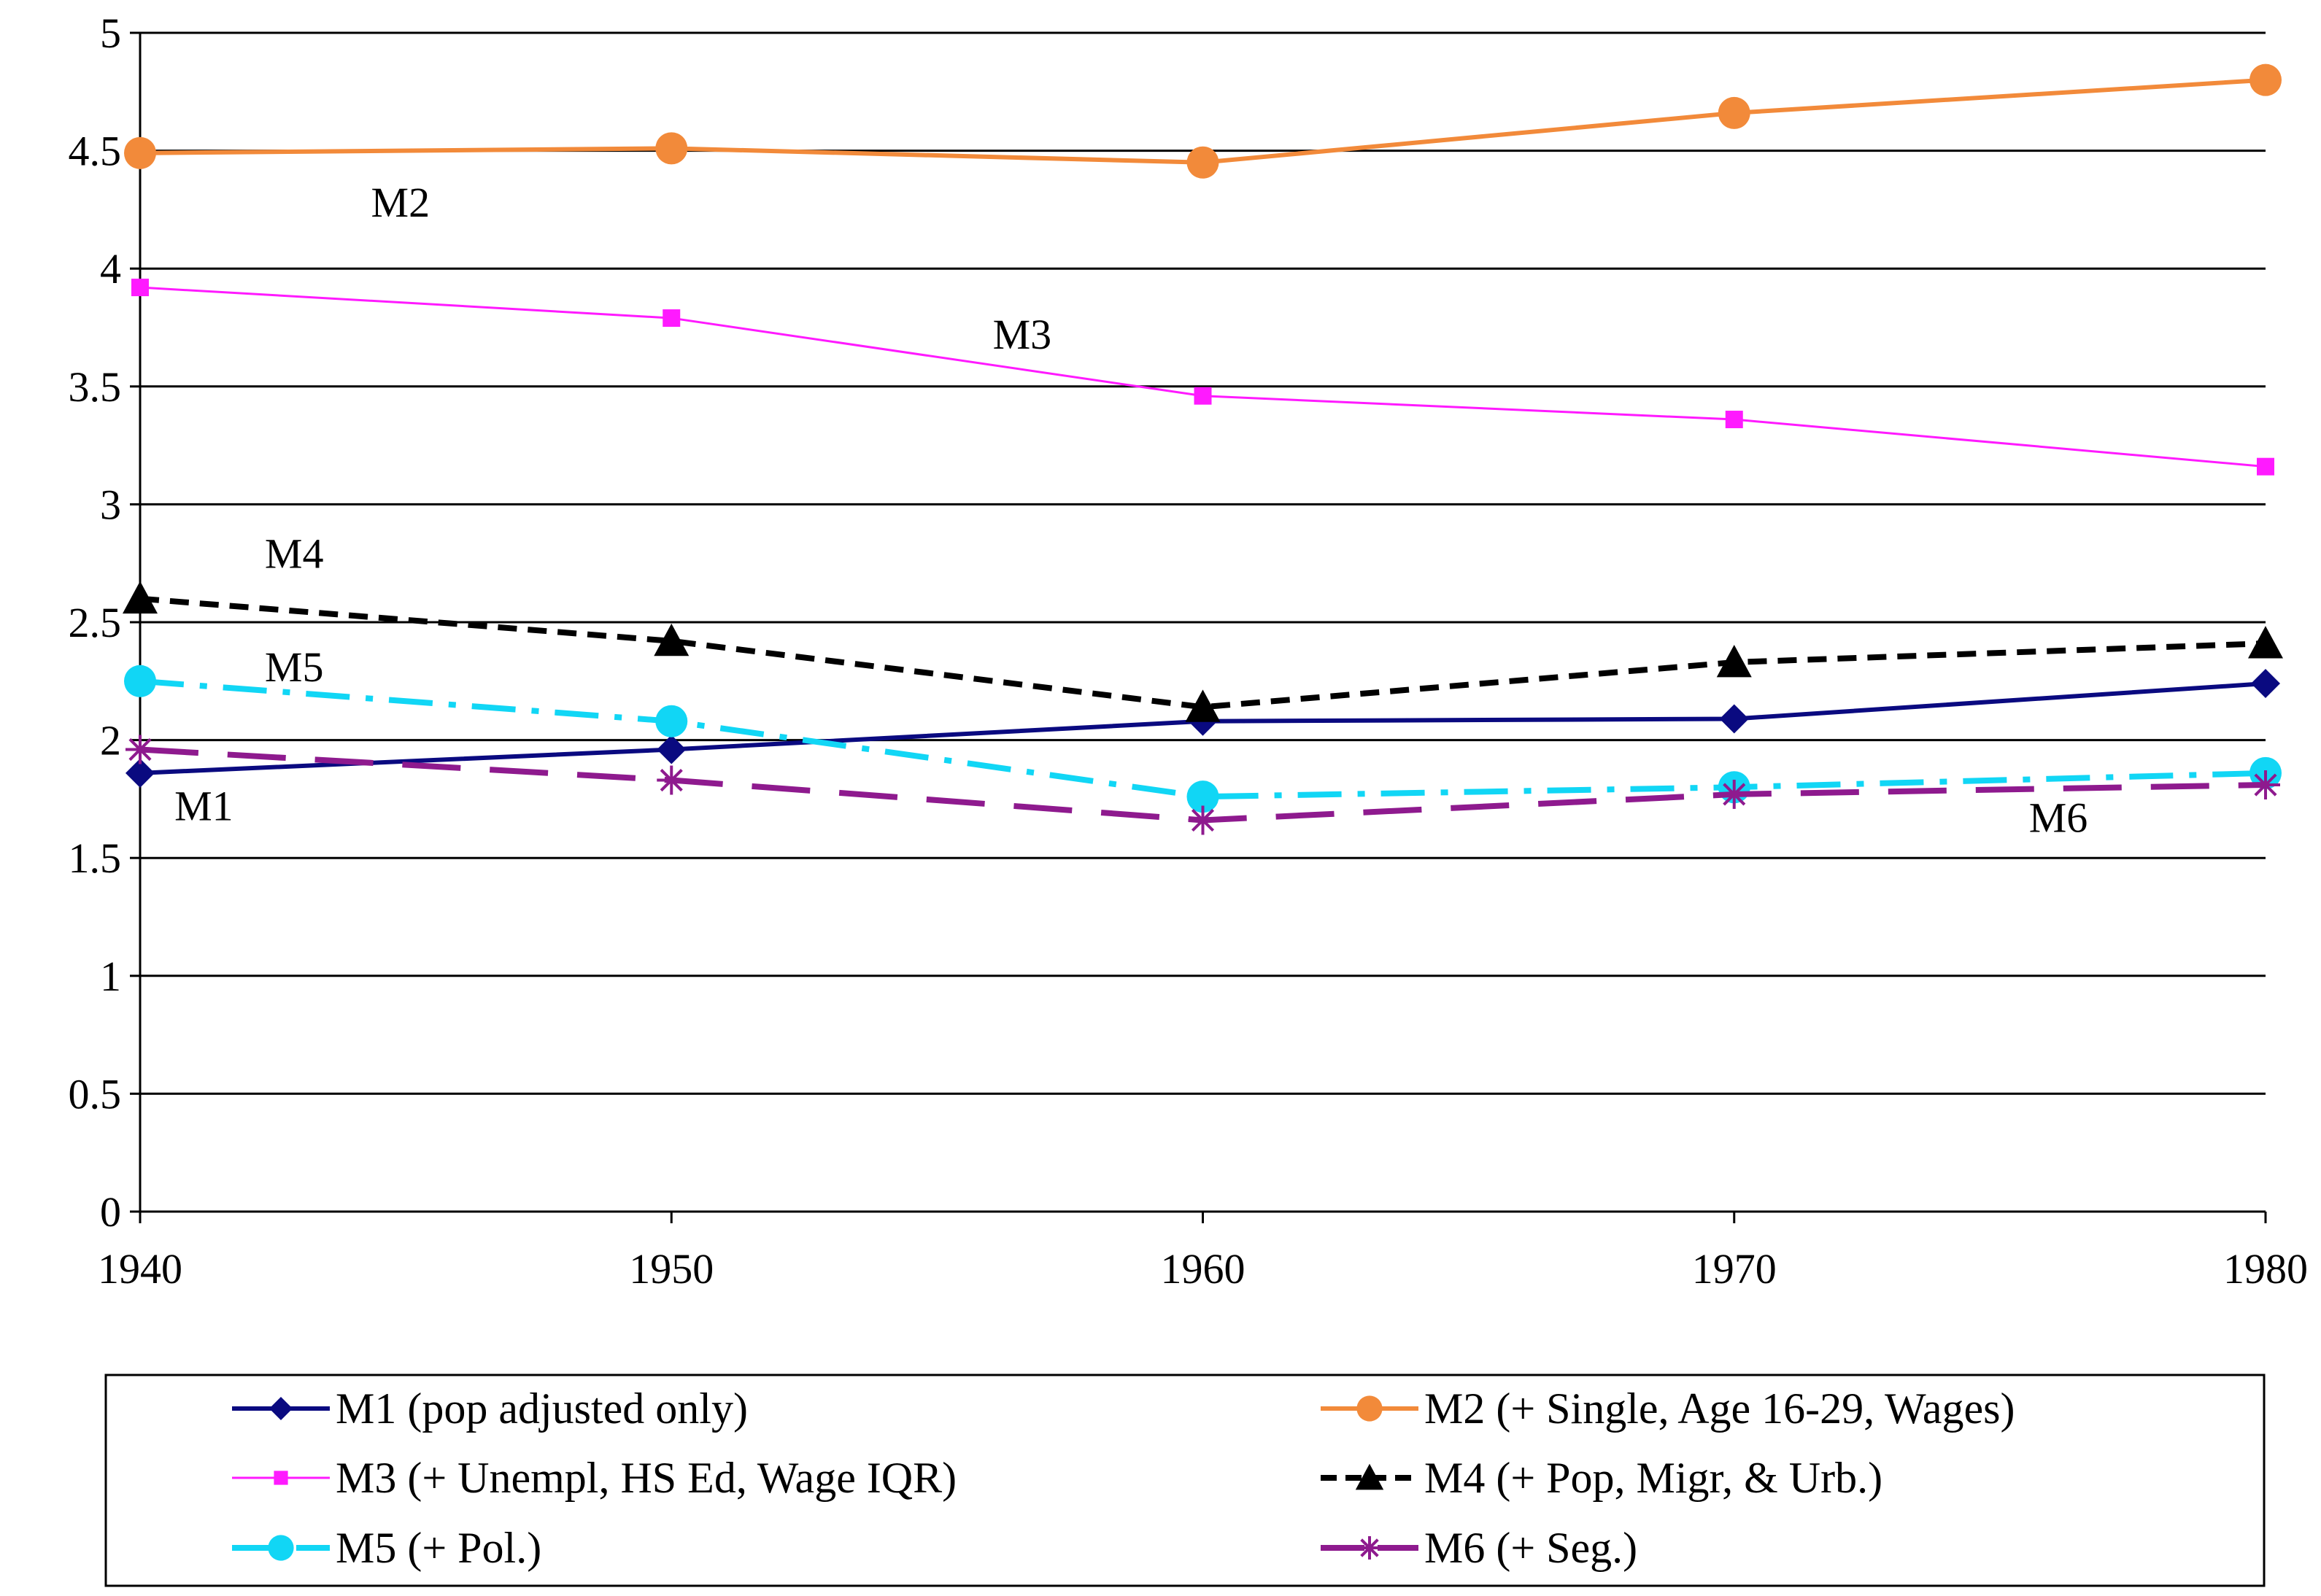  Describe the element at coordinates (110, 33) in the screenshot. I see `y-tick-label: 5` at that location.